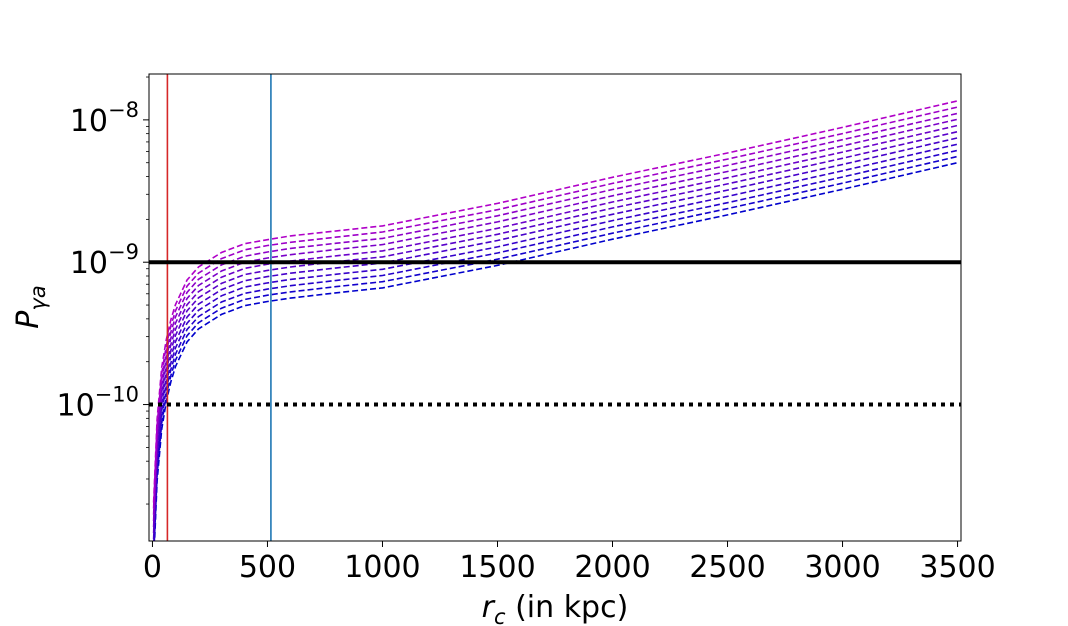 Image resolution: width=1068 pixels, height=626 pixels. Describe the element at coordinates (104, 260) in the screenshot. I see `y-tick-label: 10⁻⁹` at that location.